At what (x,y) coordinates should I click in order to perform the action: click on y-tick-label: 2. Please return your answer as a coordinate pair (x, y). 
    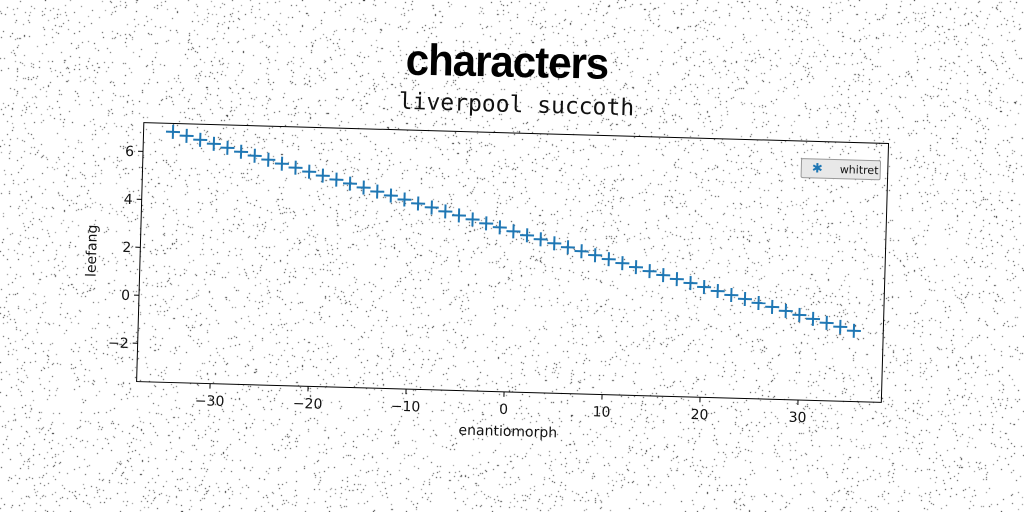
    Looking at the image, I should click on (126, 248).